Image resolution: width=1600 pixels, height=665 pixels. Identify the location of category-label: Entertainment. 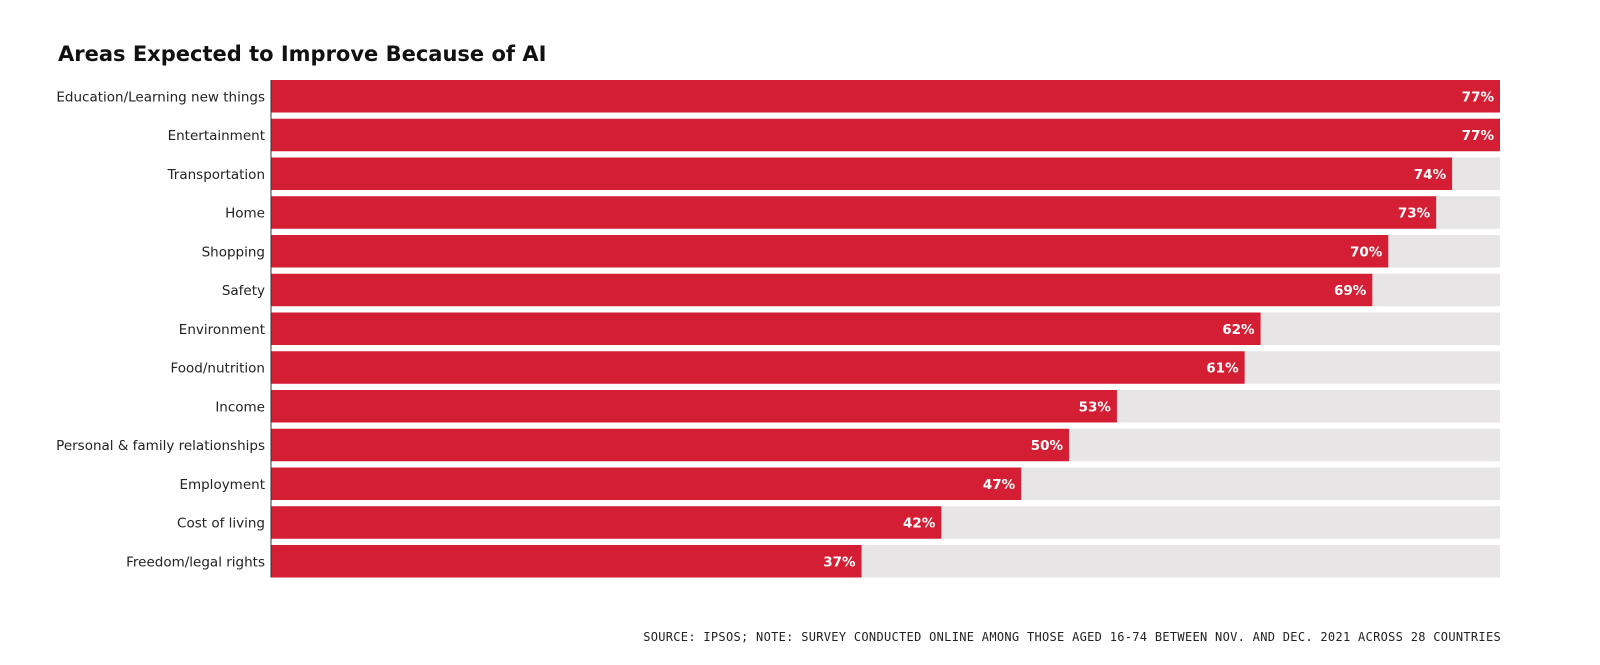
(216, 136).